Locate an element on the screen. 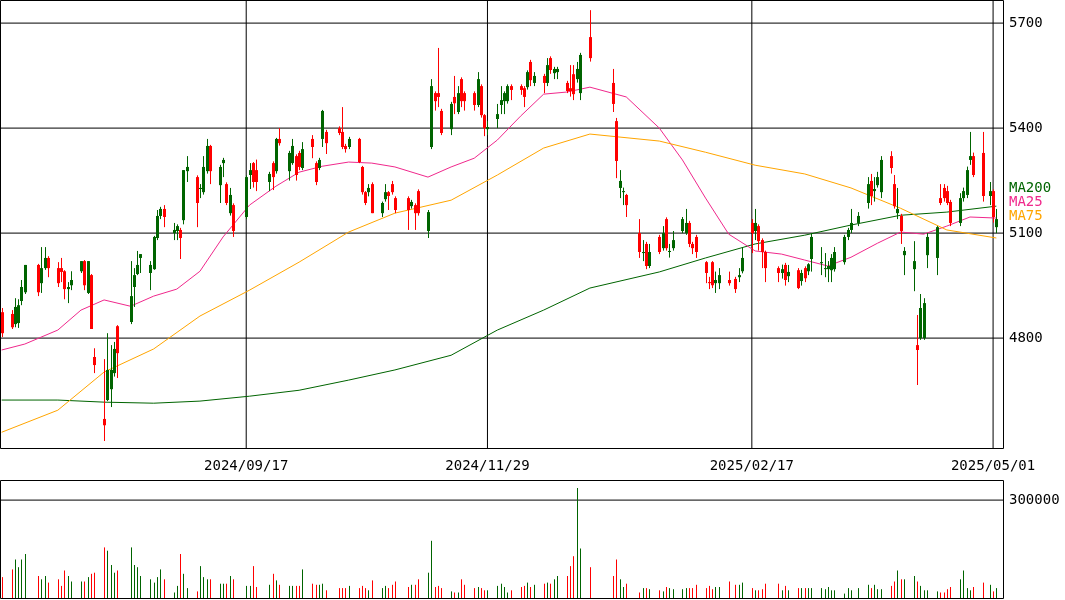  x-tick-label: 2025/02/17 is located at coordinates (751, 465).